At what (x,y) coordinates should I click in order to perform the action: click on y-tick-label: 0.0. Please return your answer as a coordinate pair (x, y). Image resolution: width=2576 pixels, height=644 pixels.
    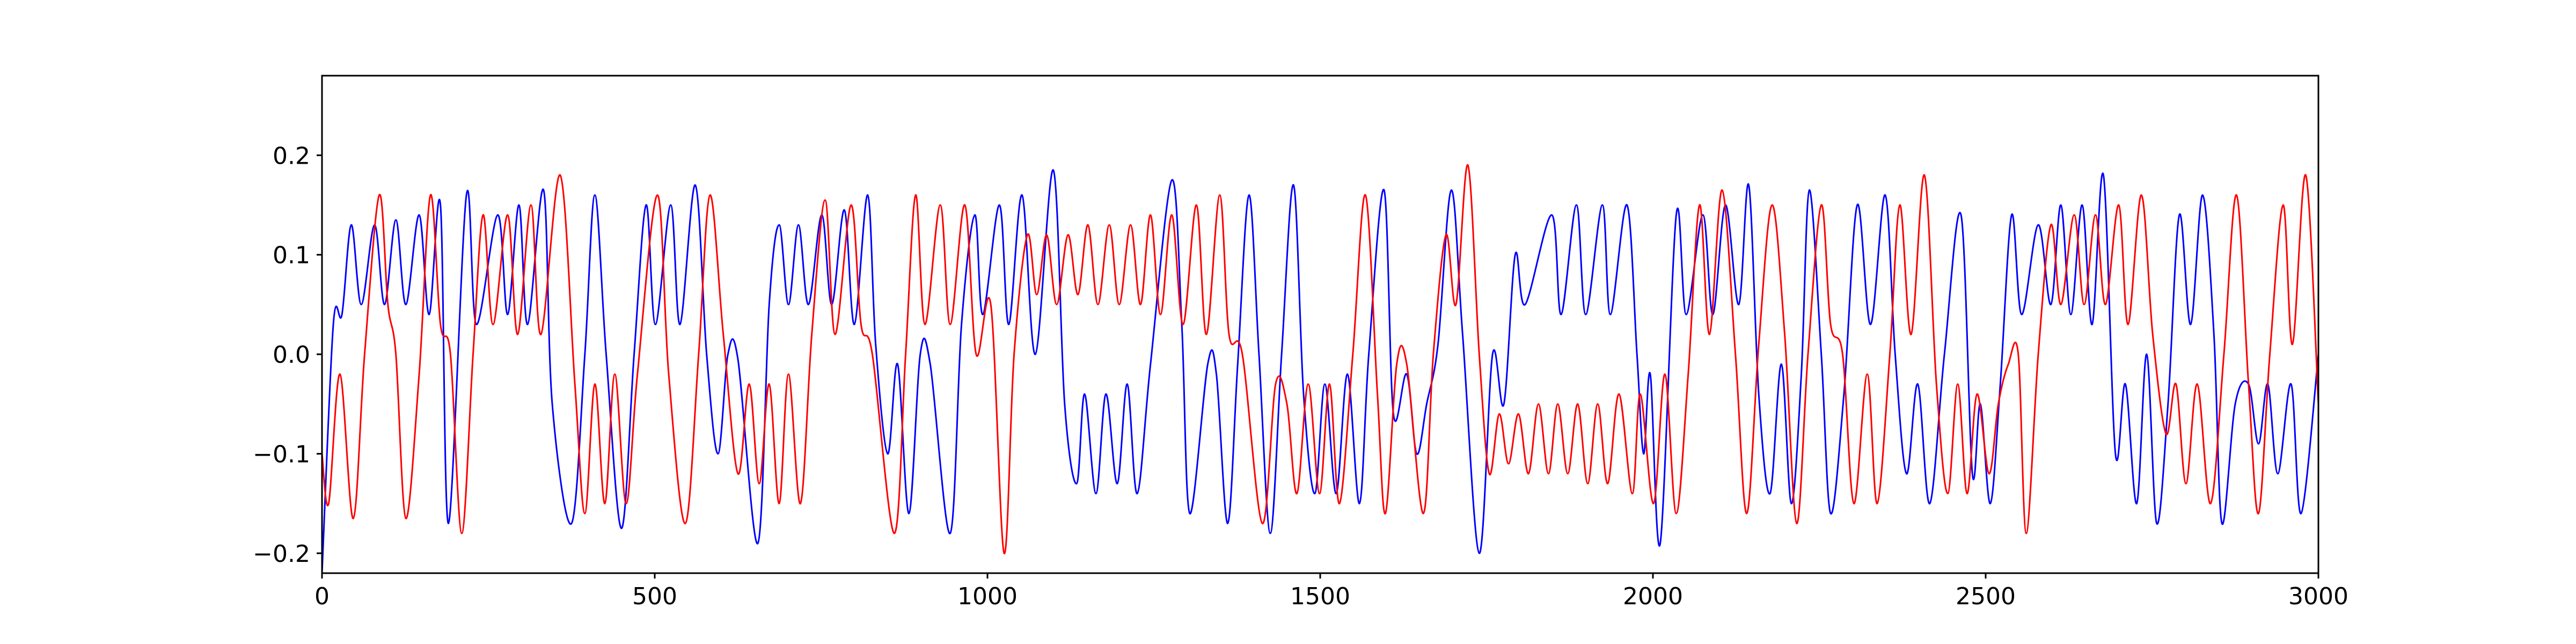
    Looking at the image, I should click on (291, 355).